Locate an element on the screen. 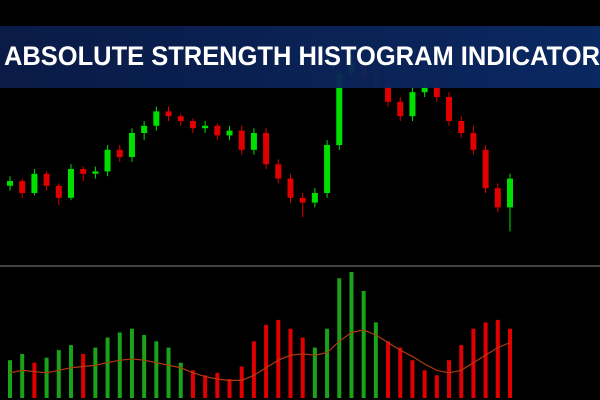 The image size is (600, 400). chart-title: ABSOLUTE STRENGTH HISTOGRAM INDICATOR is located at coordinates (302, 56).